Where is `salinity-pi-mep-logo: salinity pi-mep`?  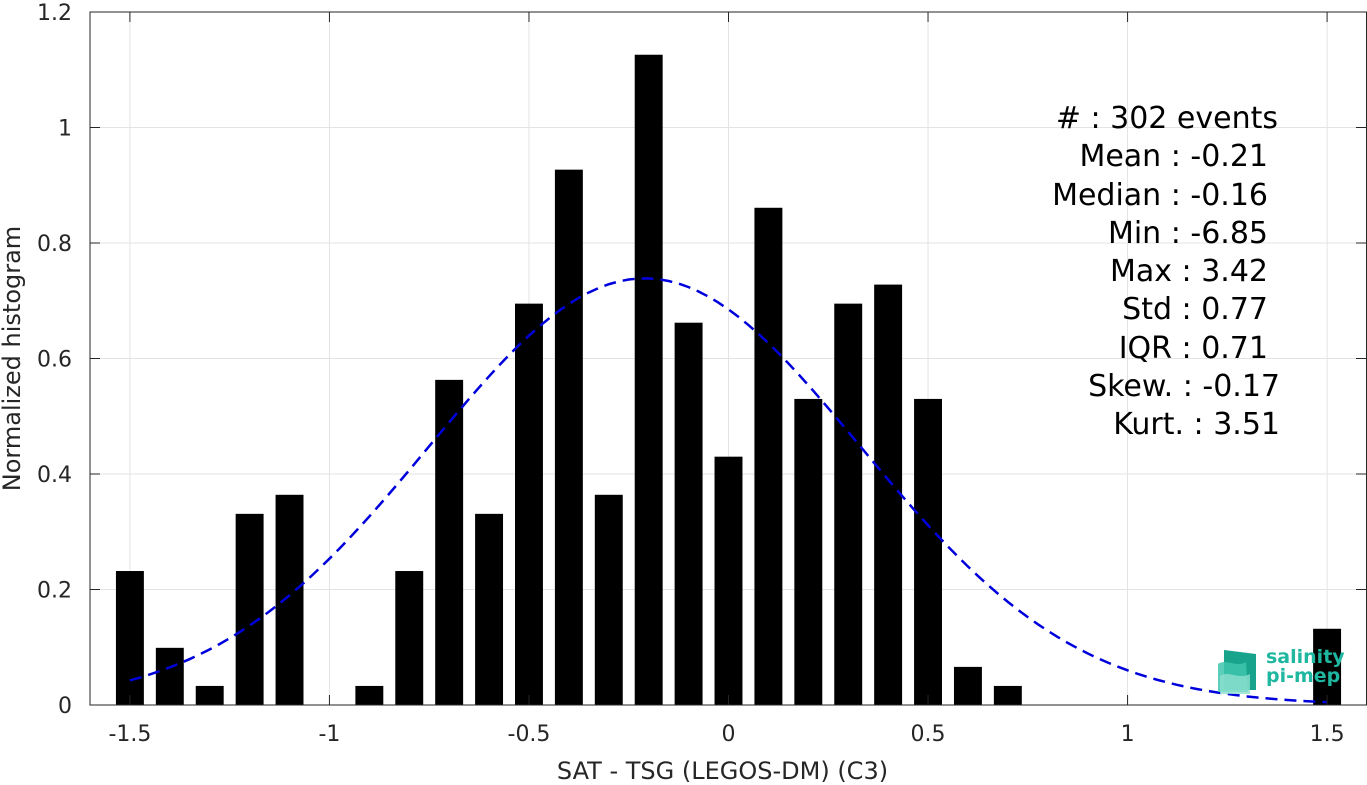 salinity-pi-mep-logo: salinity pi-mep is located at coordinates (1281, 670).